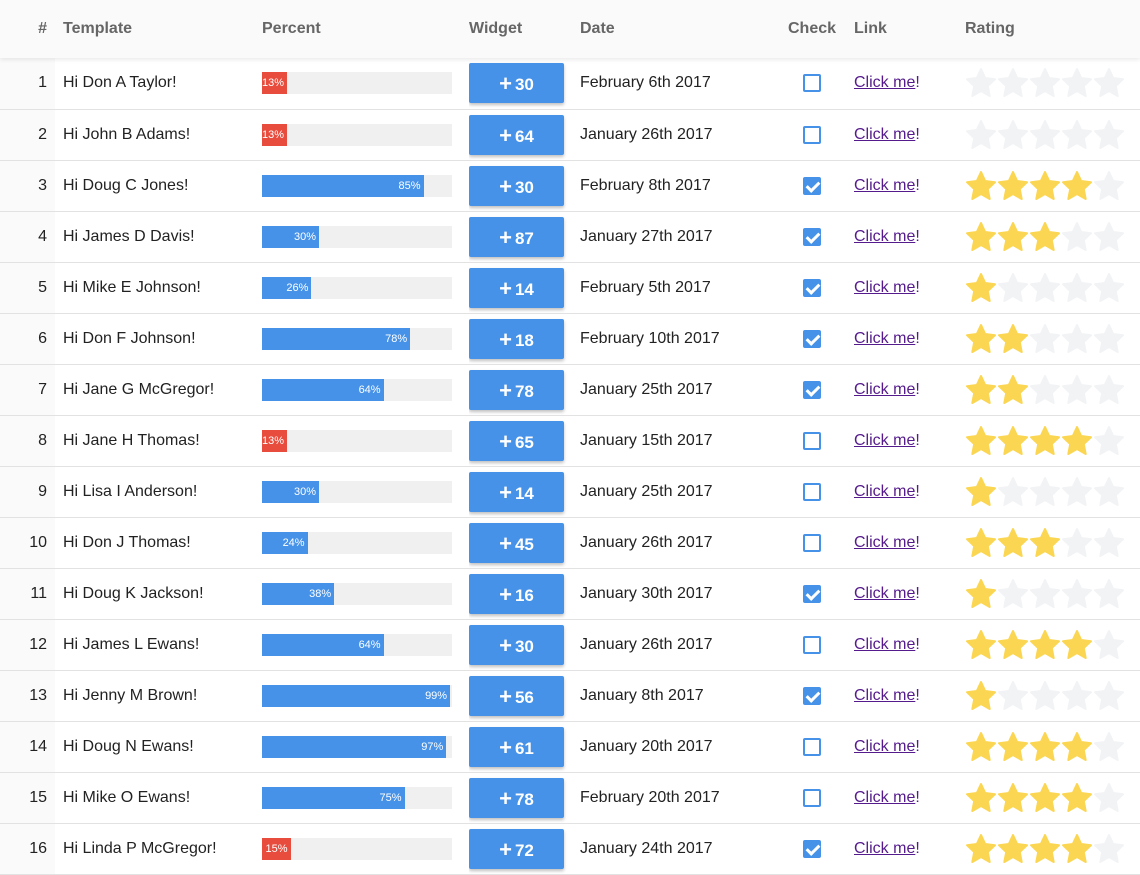 The image size is (1140, 875). What do you see at coordinates (597, 28) in the screenshot?
I see `header-date: Date` at bounding box center [597, 28].